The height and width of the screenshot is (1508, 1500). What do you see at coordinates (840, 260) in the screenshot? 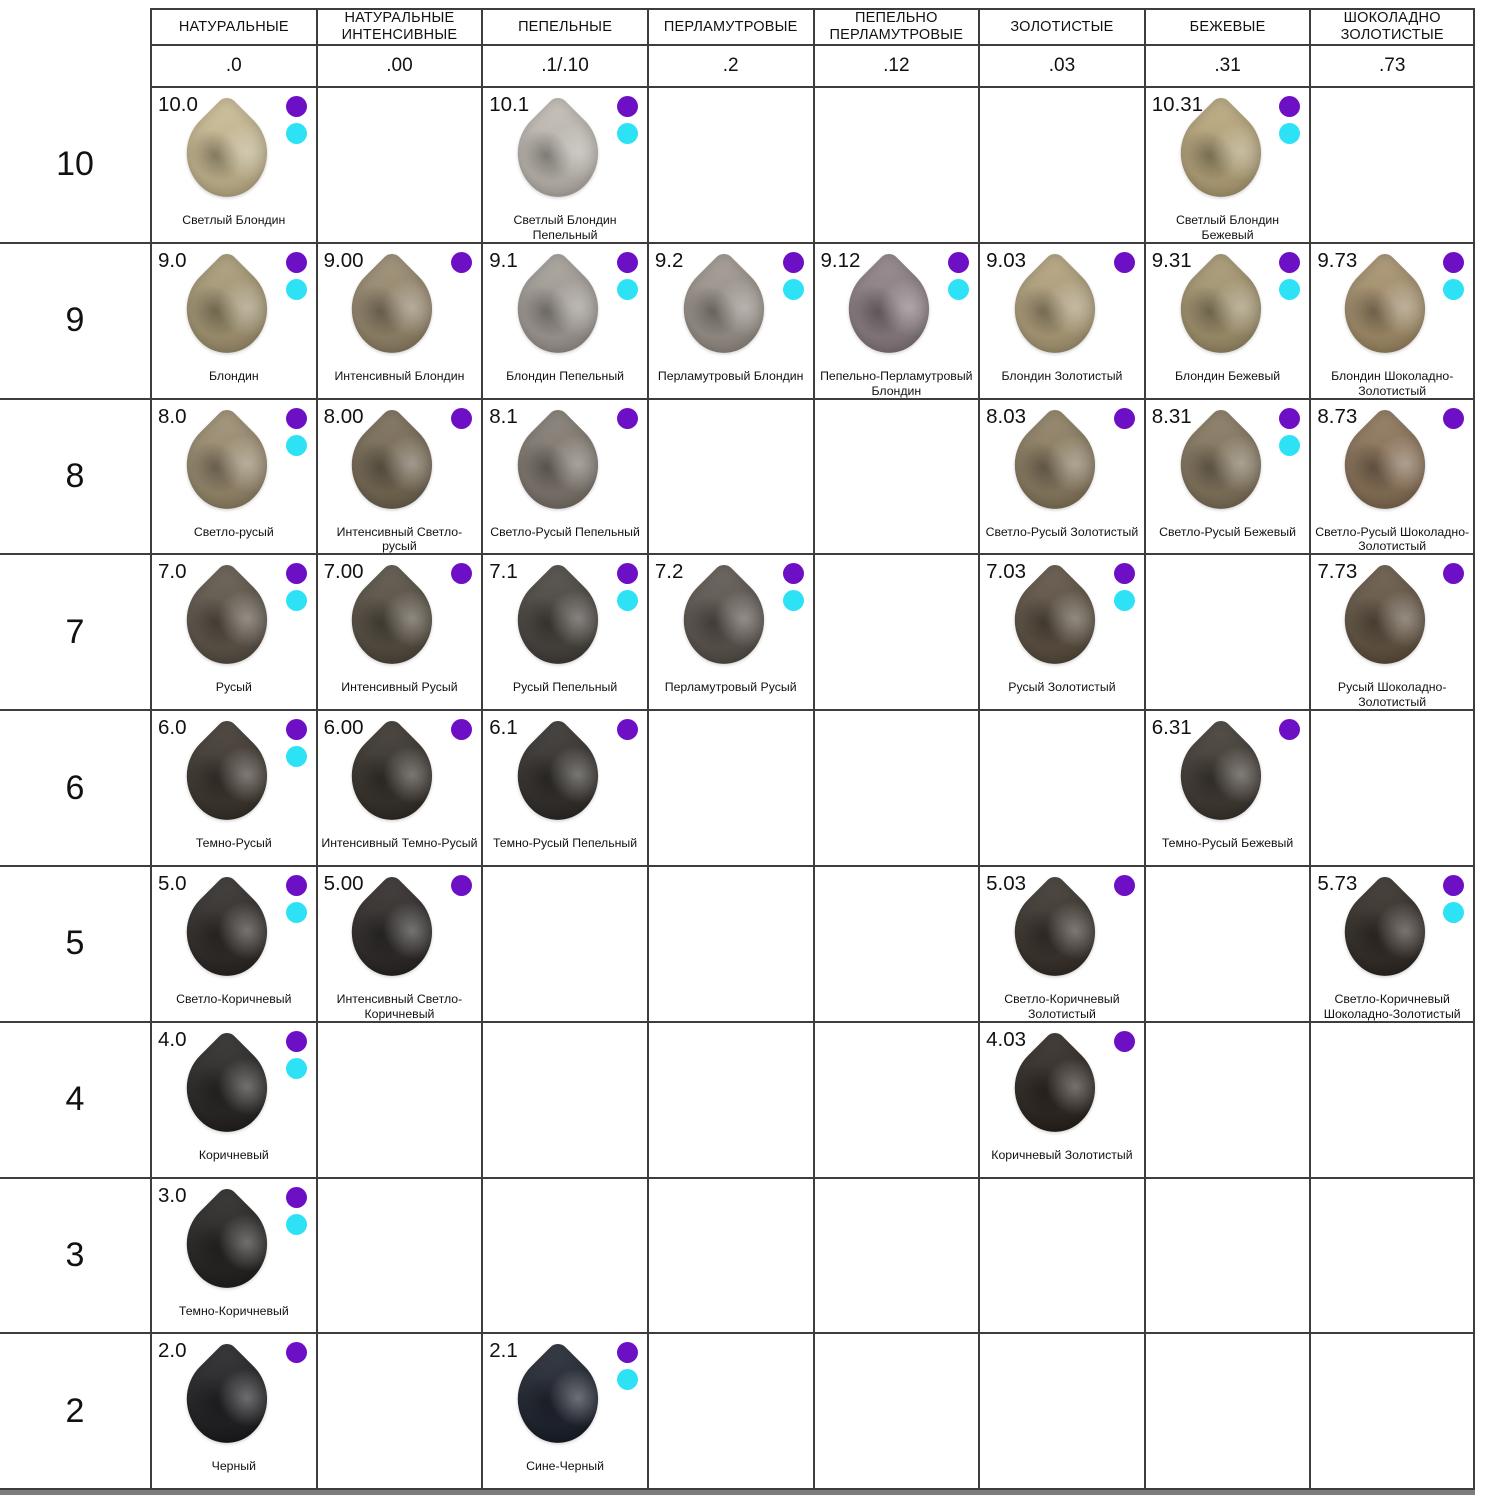
I see `shade-code: 9.12` at bounding box center [840, 260].